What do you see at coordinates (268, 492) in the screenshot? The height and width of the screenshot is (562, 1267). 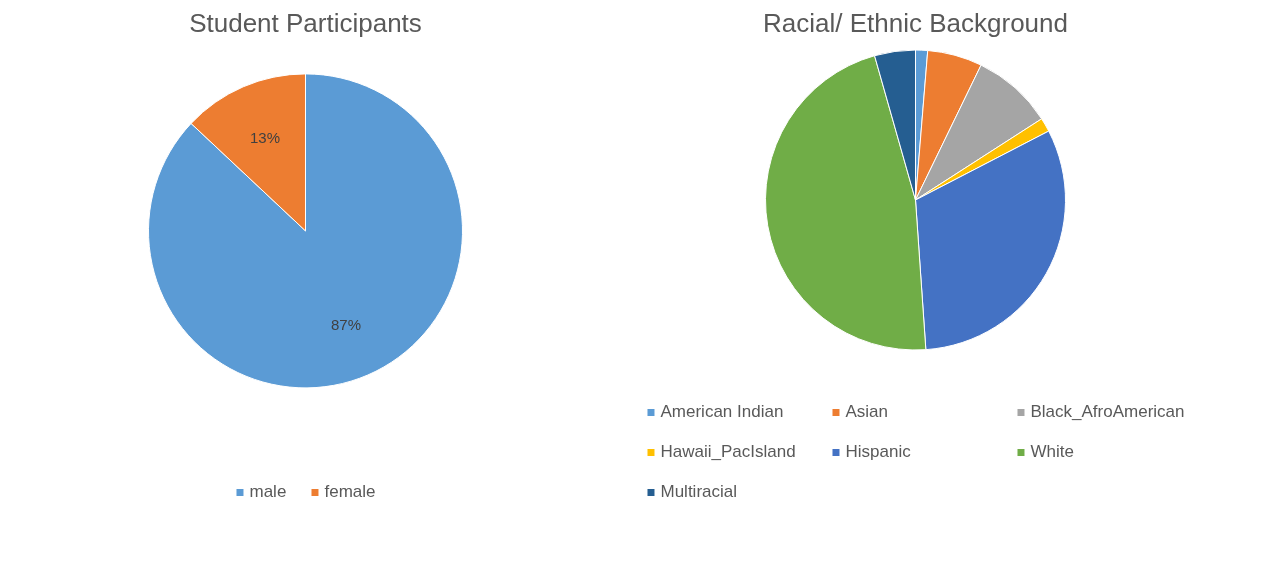 I see `legend-label: male` at bounding box center [268, 492].